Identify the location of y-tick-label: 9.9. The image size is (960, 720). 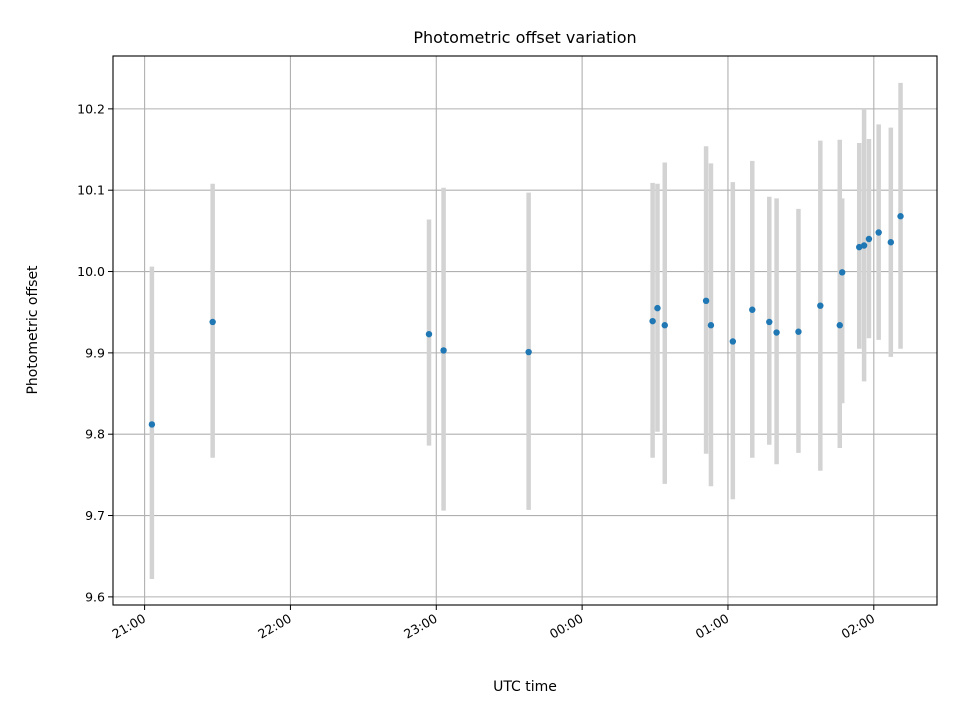
(95, 352).